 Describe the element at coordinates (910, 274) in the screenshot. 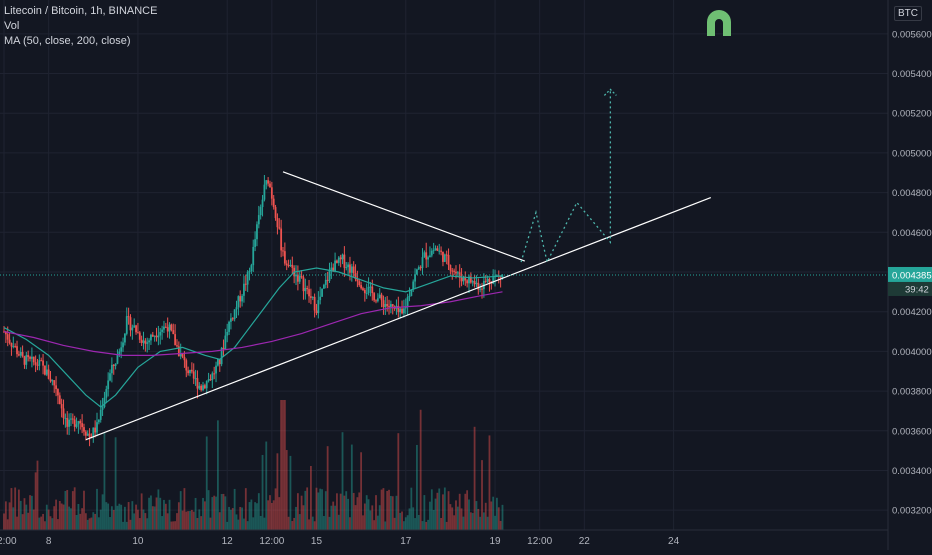

I see `price-tag` at that location.